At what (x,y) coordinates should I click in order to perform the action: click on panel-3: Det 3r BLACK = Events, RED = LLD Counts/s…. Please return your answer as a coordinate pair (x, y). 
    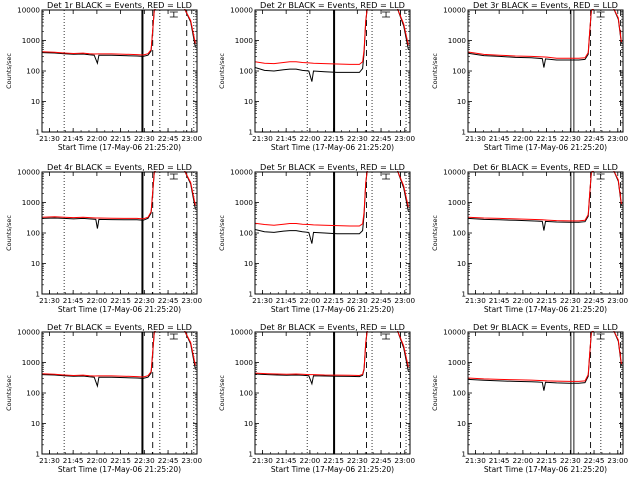
    Looking at the image, I should click on (530, 76).